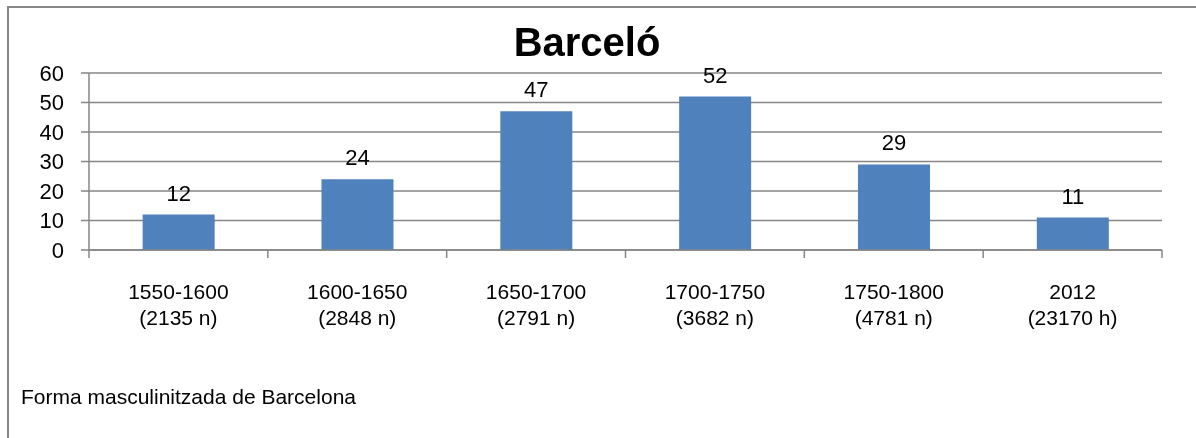 This screenshot has width=1196, height=438. Describe the element at coordinates (715, 304) in the screenshot. I see `x-tick-label: 1700-1750 (3682 n)` at that location.